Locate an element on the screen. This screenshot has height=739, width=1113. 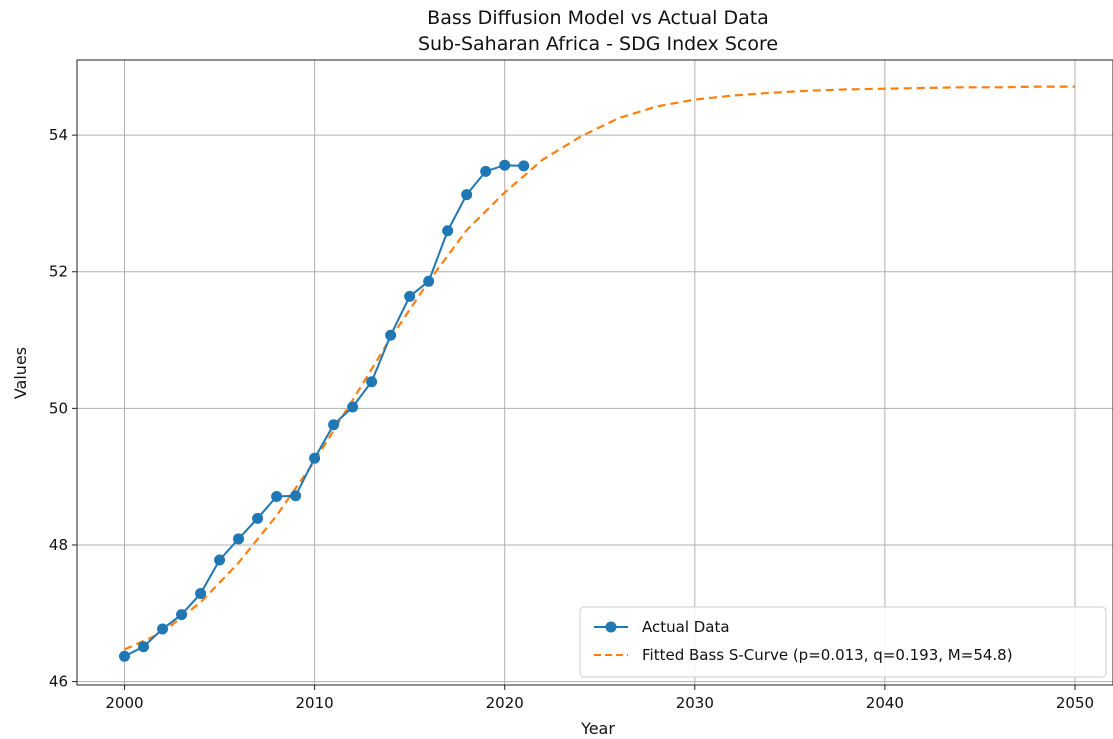
x-tick-label: 2040 is located at coordinates (885, 703).